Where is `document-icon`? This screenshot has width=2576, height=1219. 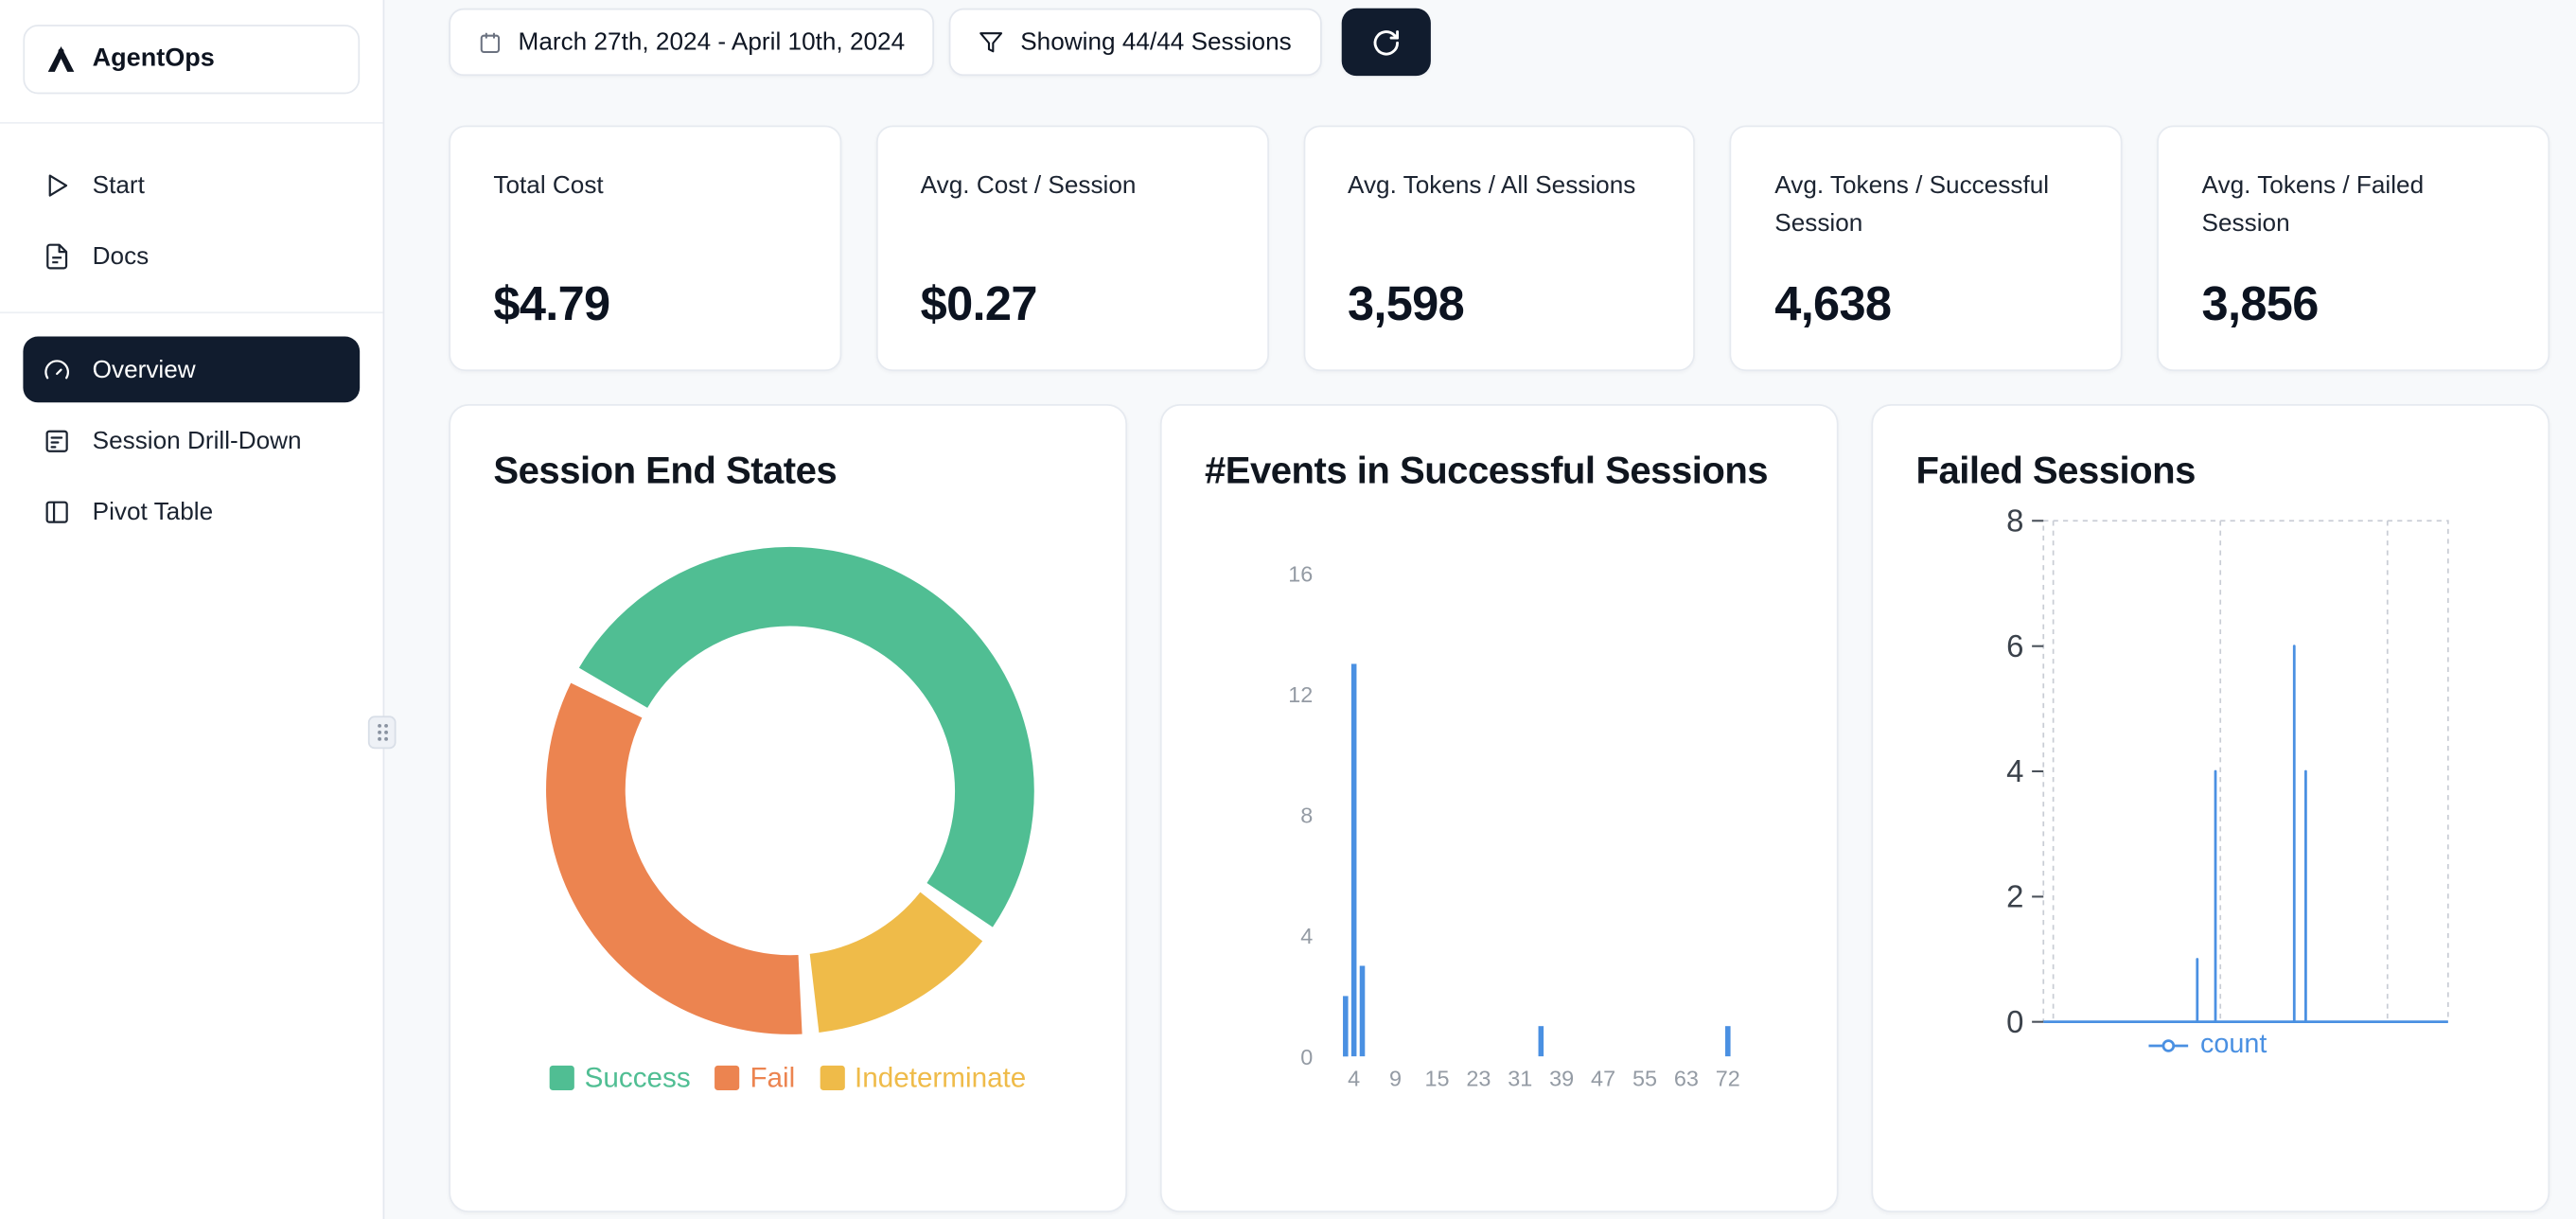 document-icon is located at coordinates (57, 255).